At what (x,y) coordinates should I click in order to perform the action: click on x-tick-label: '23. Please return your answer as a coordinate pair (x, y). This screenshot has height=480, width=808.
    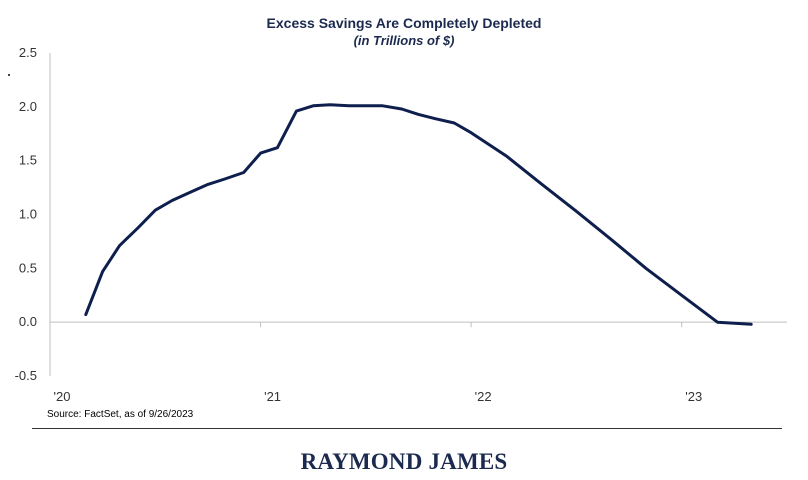
    Looking at the image, I should click on (693, 396).